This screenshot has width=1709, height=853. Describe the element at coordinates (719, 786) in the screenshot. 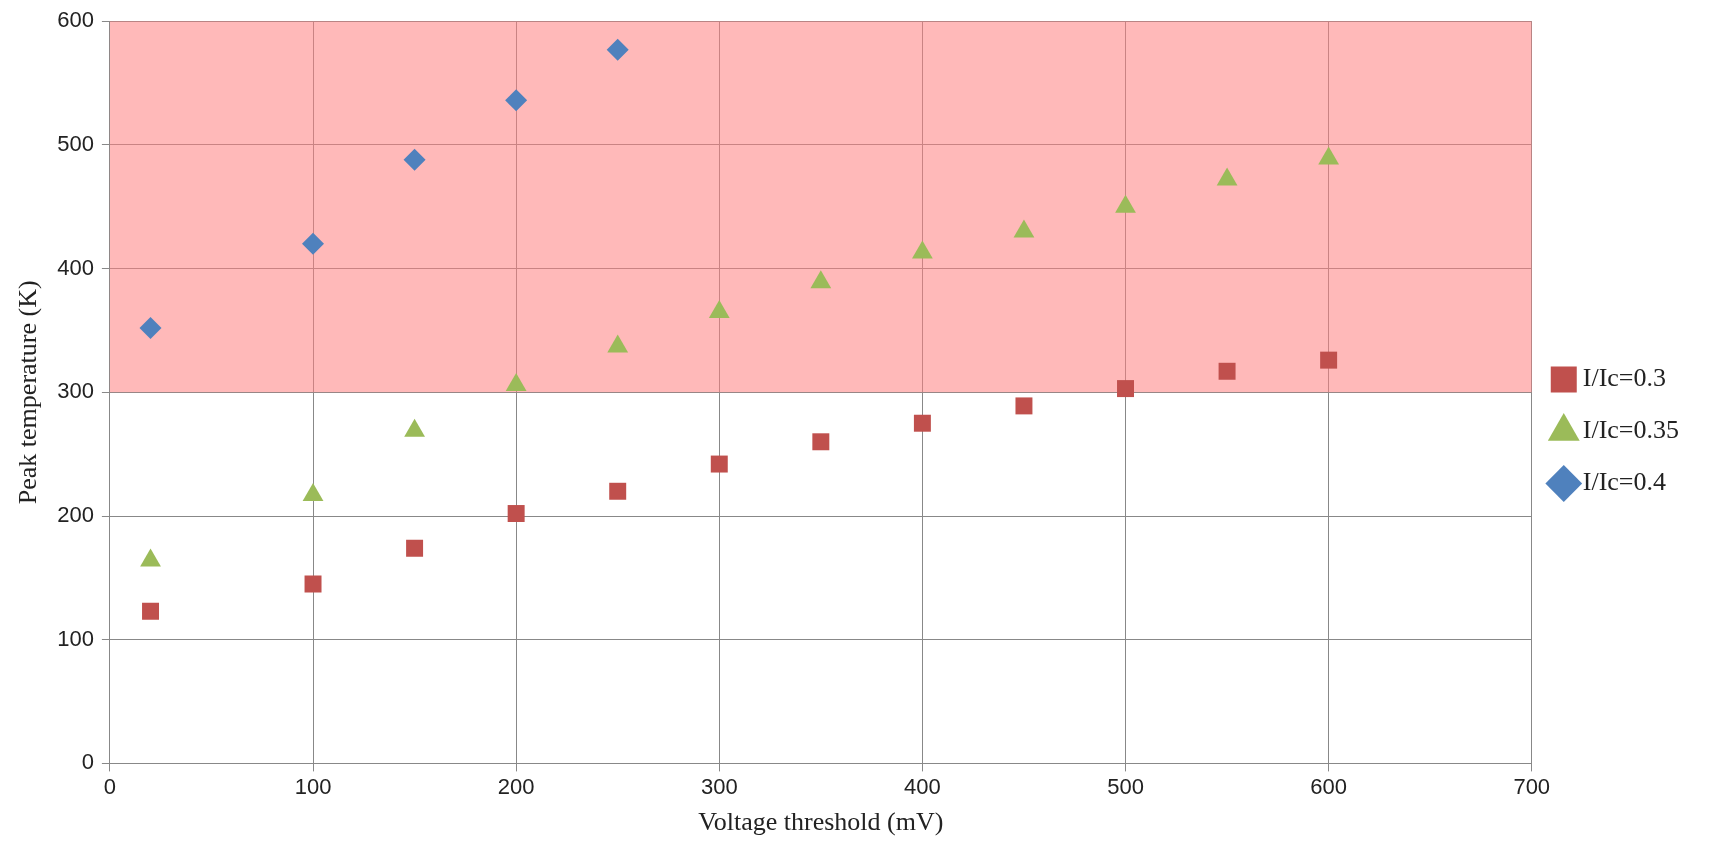

I see `x-tick-label: 300` at that location.